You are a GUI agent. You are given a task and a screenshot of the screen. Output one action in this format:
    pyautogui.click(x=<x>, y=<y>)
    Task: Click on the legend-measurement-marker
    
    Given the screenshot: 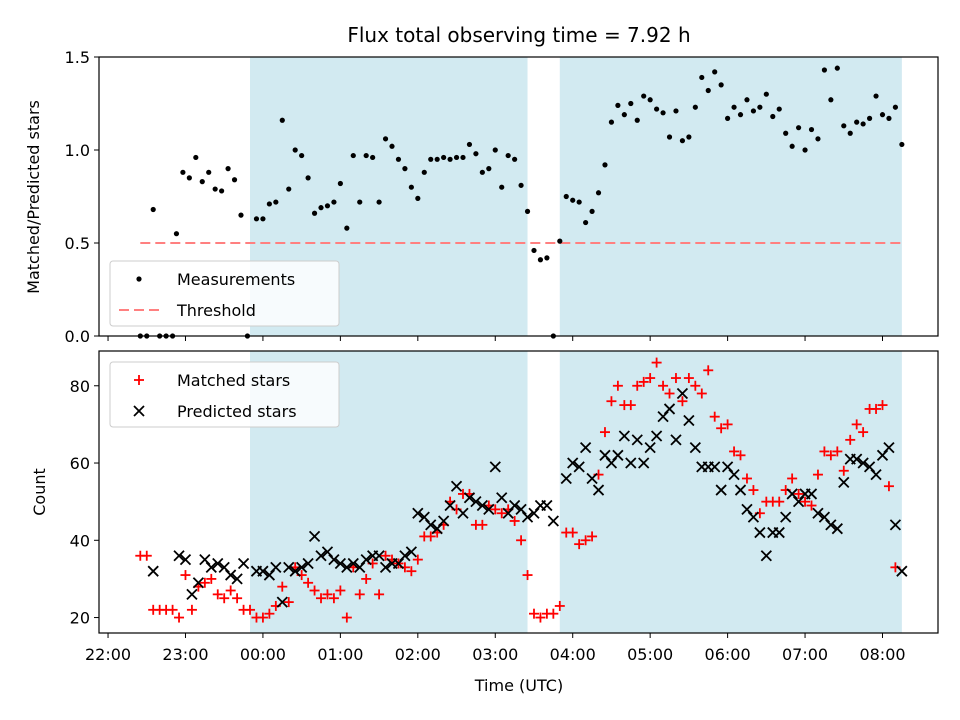 What is the action you would take?
    pyautogui.click(x=139, y=279)
    